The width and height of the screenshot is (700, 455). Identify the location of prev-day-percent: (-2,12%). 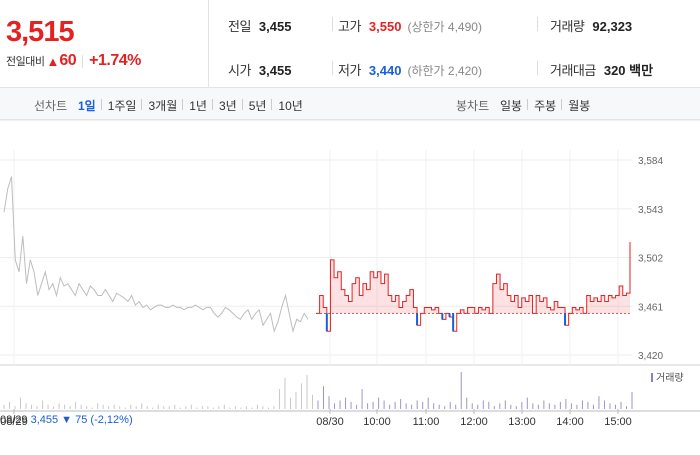
(111, 420).